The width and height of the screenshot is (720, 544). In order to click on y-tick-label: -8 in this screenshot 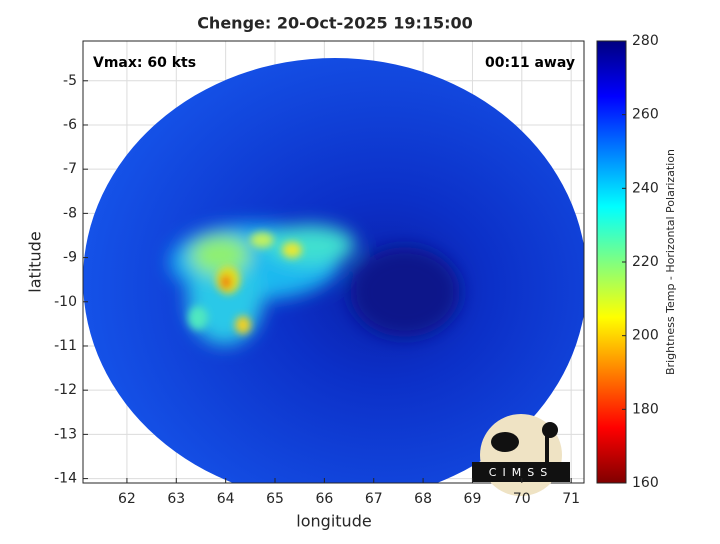, I will do `click(70, 213)`.